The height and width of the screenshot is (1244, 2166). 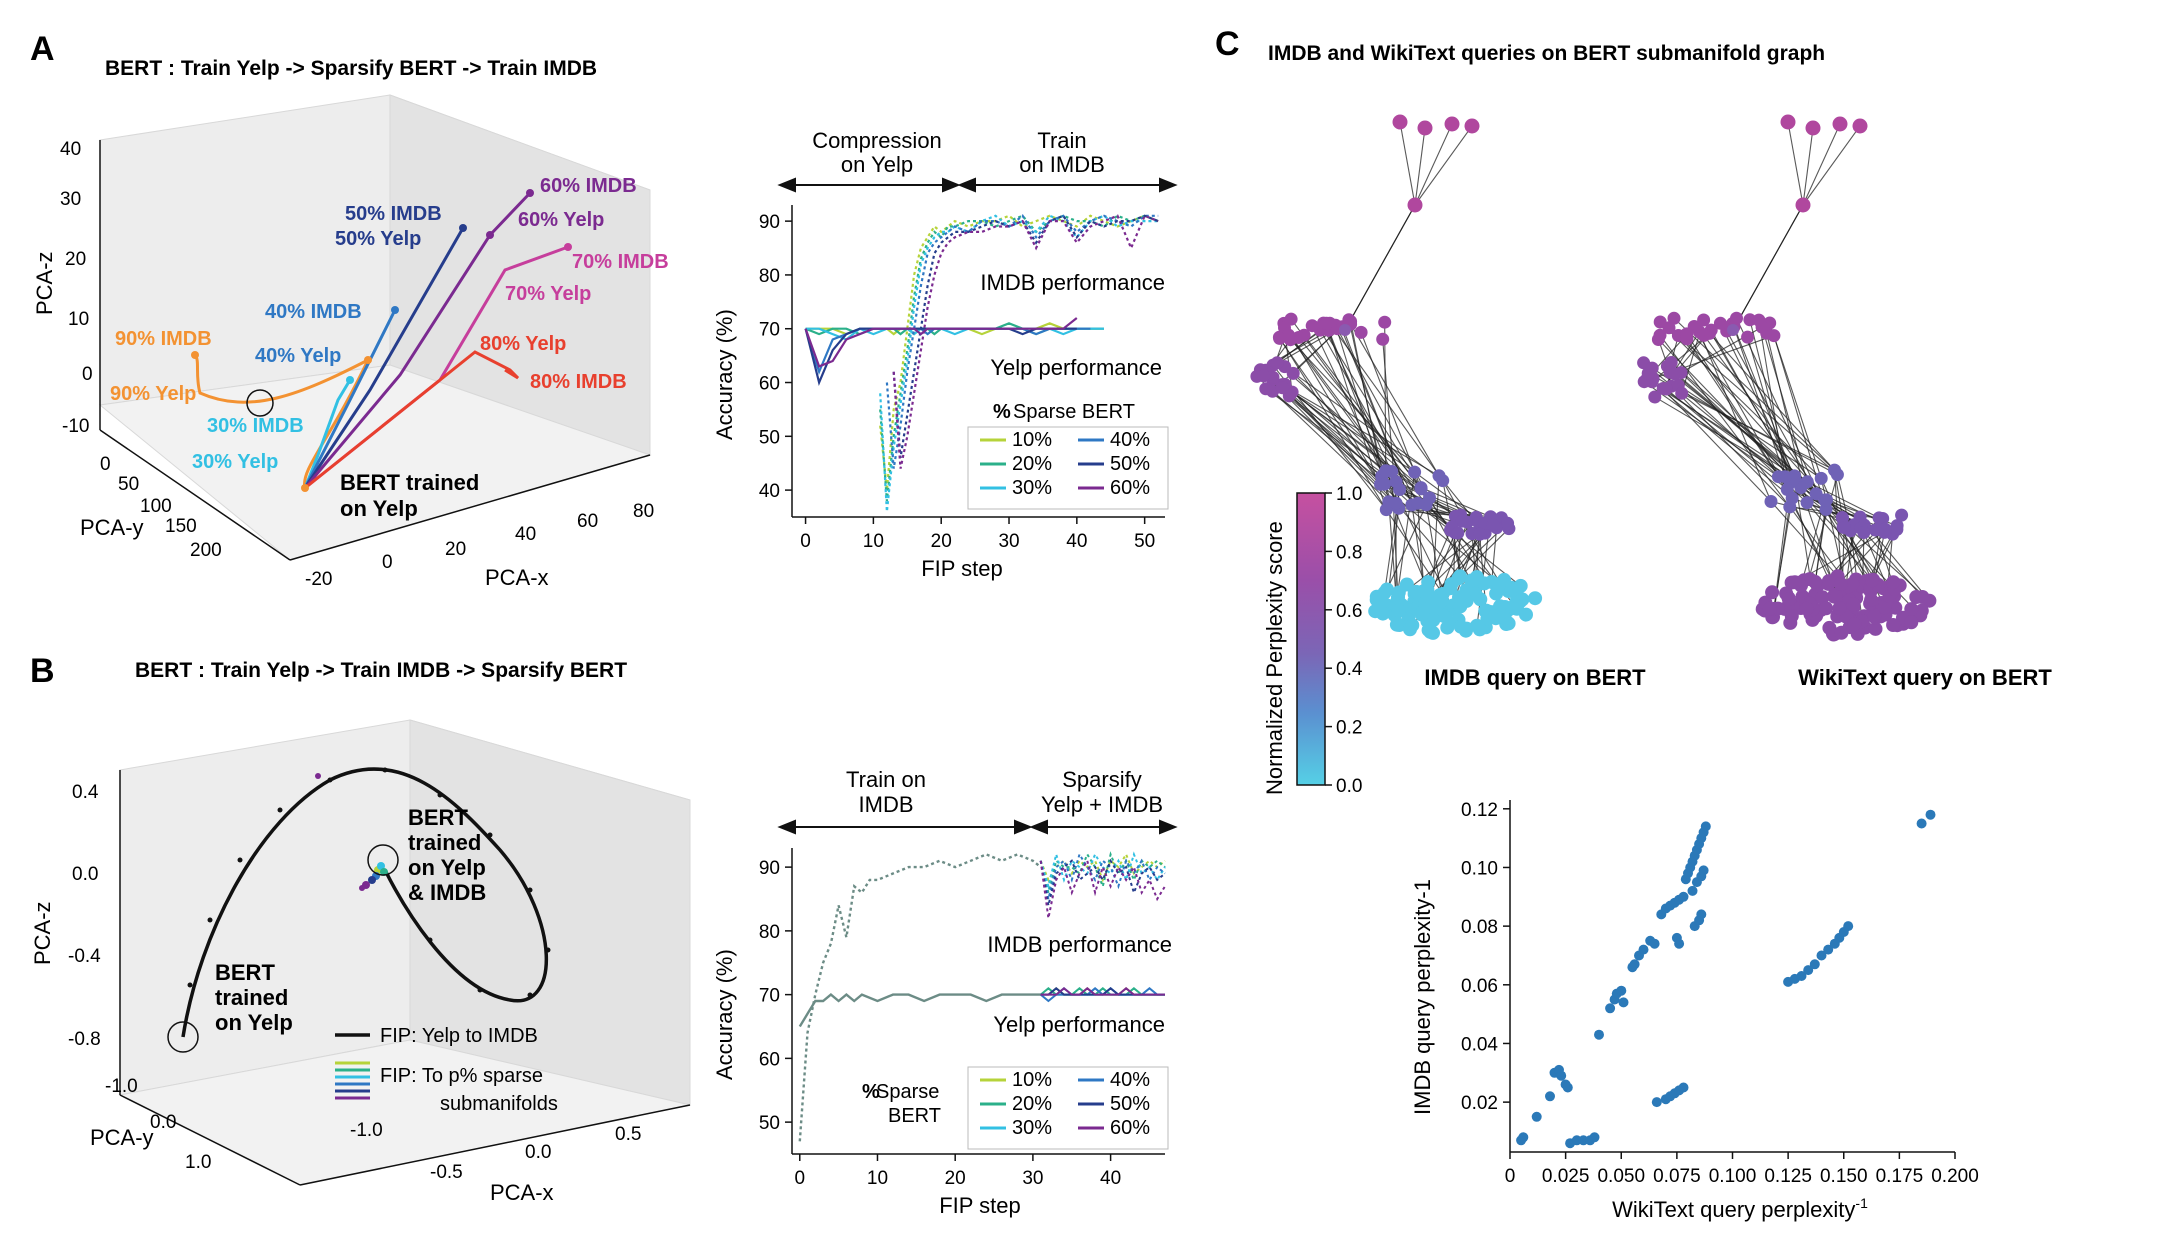 What do you see at coordinates (1032, 1104) in the screenshot?
I see `b-legend-label: 20%` at bounding box center [1032, 1104].